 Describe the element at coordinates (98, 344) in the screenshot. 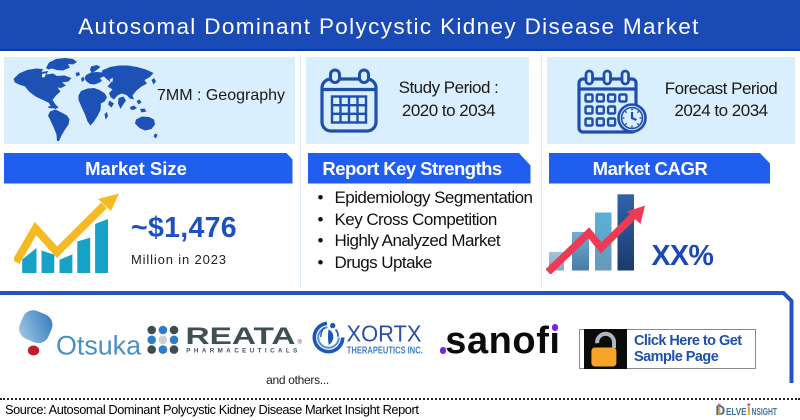

I see `svg-text: Otsuka` at that location.